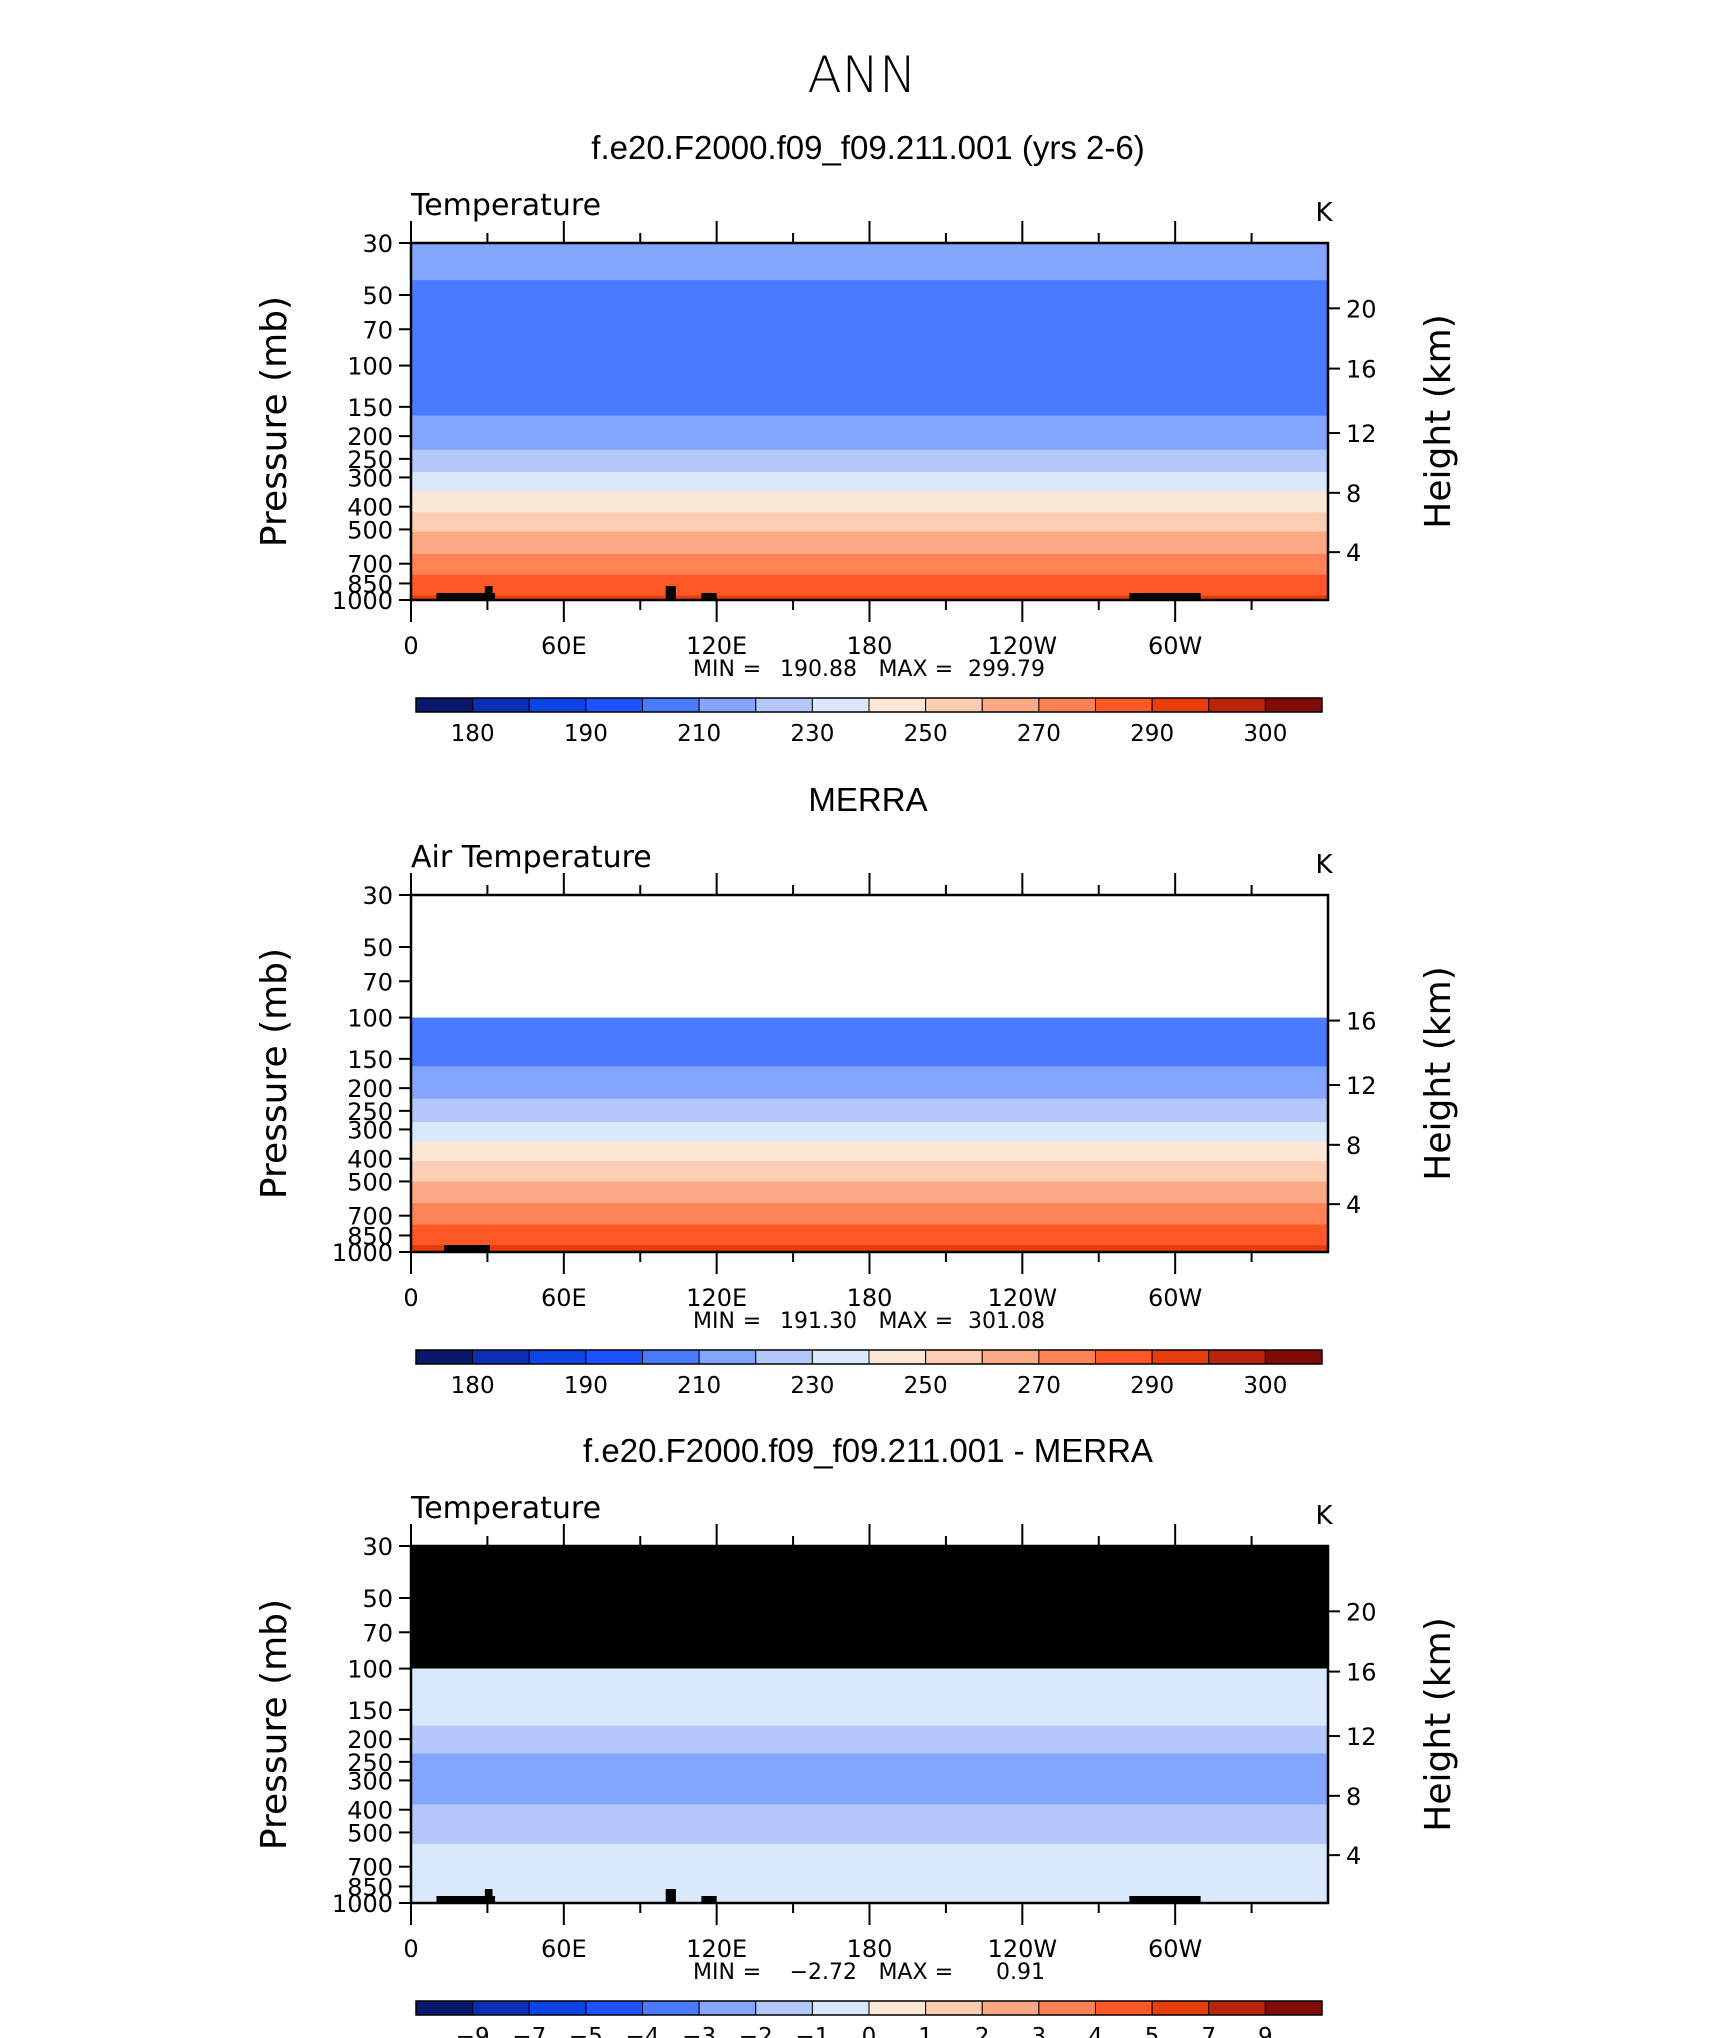  Describe the element at coordinates (1175, 1298) in the screenshot. I see `x-tick-label: 60W` at that location.